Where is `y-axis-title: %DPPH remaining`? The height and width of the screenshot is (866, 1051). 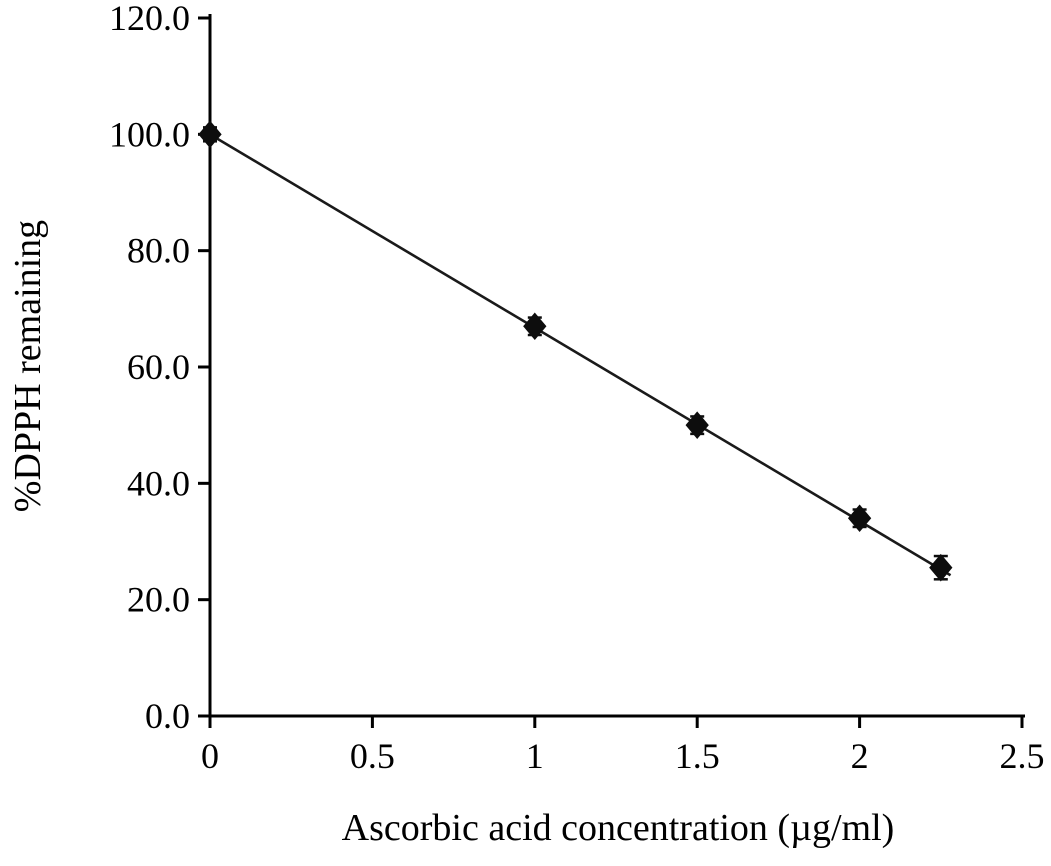 y-axis-title: %DPPH remaining is located at coordinates (28, 366).